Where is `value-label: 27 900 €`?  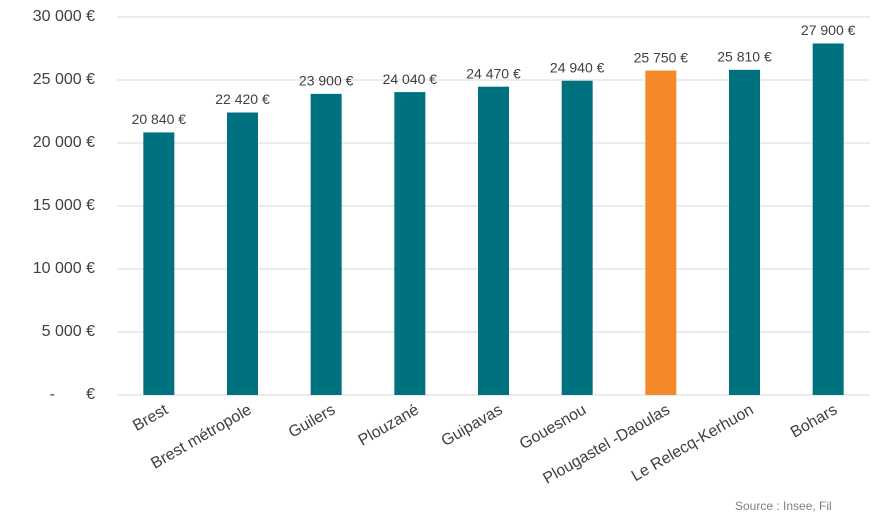 value-label: 27 900 € is located at coordinates (828, 30).